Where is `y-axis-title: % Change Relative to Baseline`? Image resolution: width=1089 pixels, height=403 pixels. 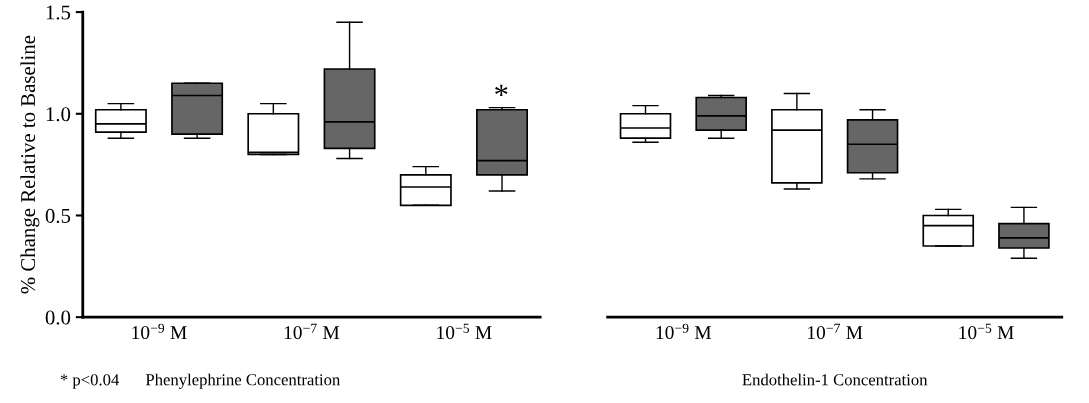
y-axis-title: % Change Relative to Baseline is located at coordinates (30, 164).